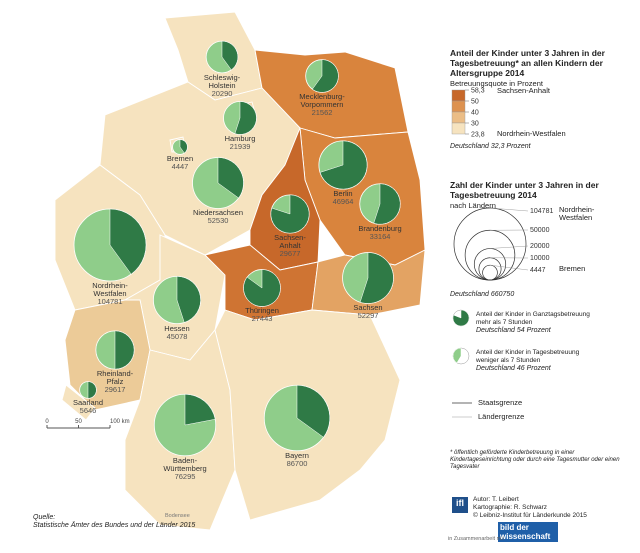 The image size is (640, 553). Describe the element at coordinates (368, 316) in the screenshot. I see `state-count: 52297` at that location.